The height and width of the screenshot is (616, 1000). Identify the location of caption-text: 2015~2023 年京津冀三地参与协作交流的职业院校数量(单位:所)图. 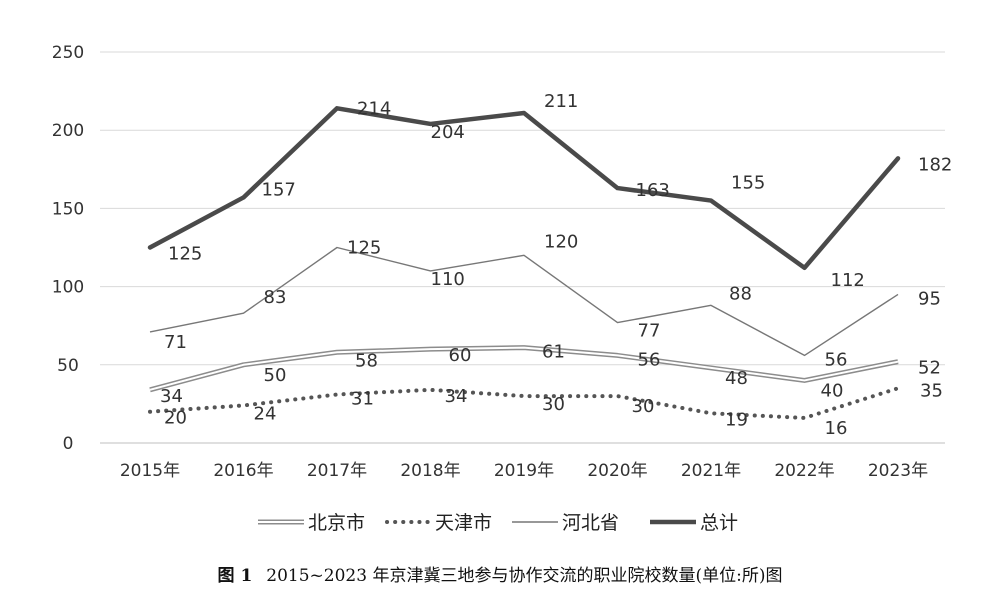
(524, 576).